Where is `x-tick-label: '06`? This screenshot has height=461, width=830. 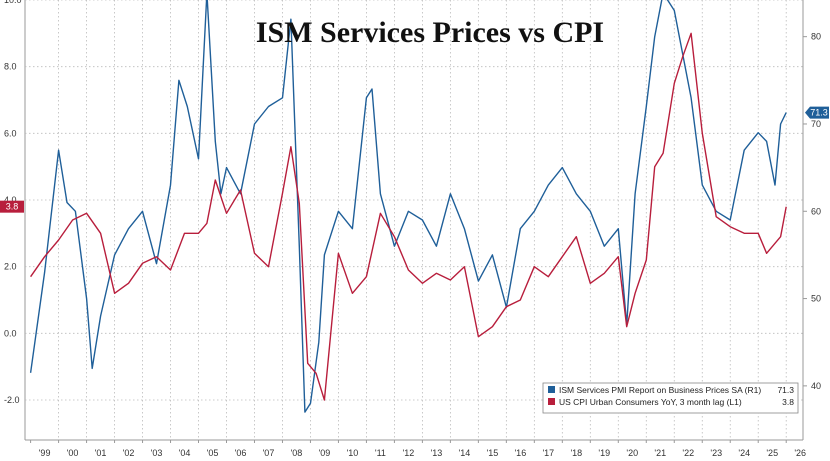 x-tick-label: '06 is located at coordinates (241, 453).